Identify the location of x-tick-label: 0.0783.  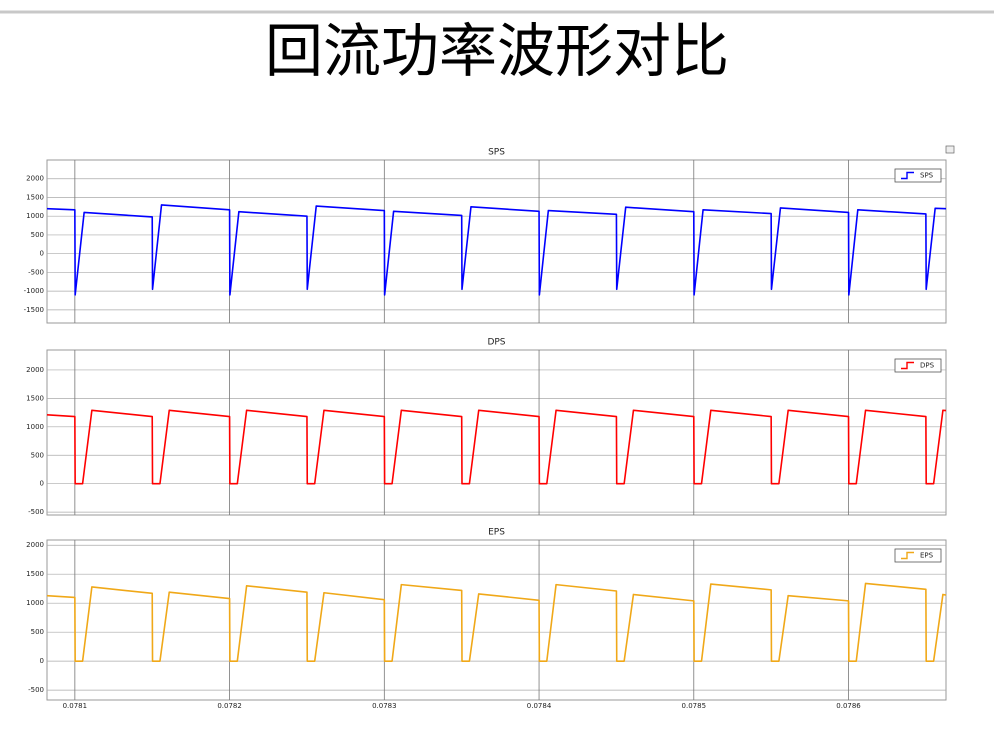
(384, 706).